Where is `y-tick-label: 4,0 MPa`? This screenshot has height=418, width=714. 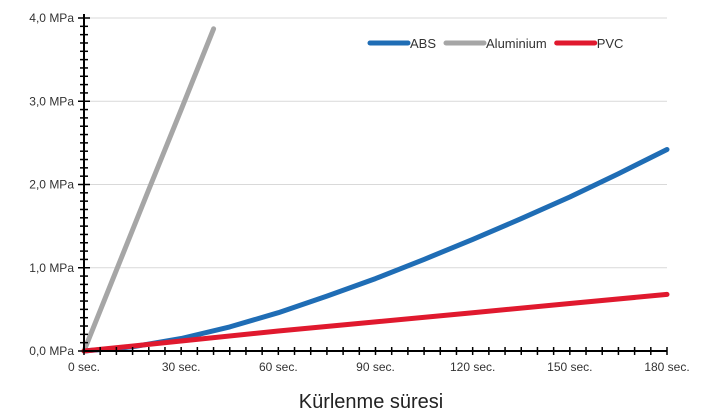
y-tick-label: 4,0 MPa is located at coordinates (51, 18).